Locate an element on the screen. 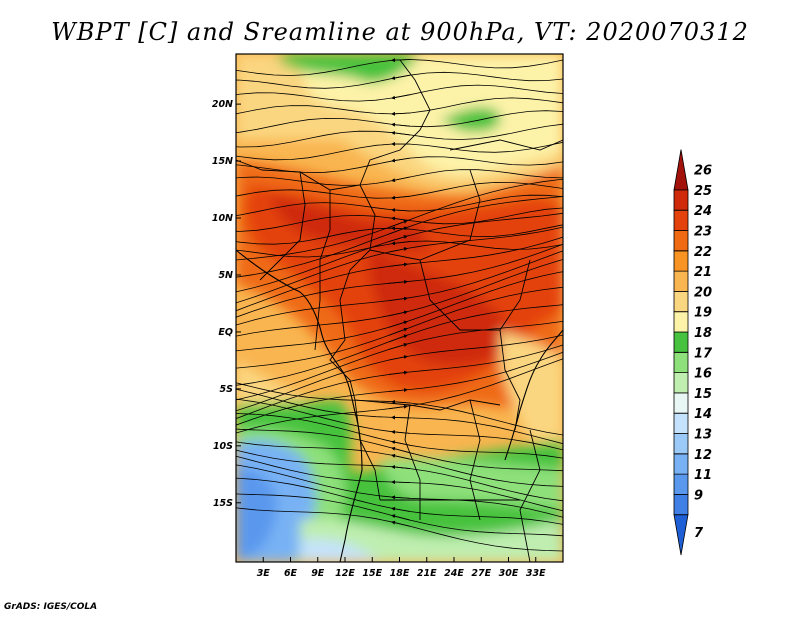  lon-tick-label: 21E is located at coordinates (427, 573).